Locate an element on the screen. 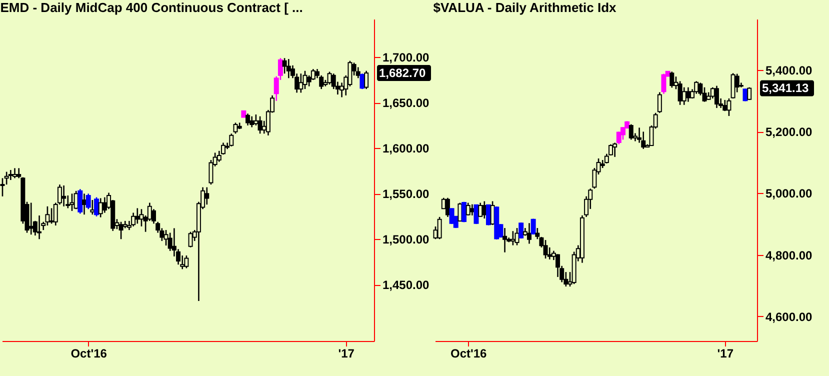 The height and width of the screenshot is (376, 829). y-tick-label: 1,550.00 is located at coordinates (406, 194).